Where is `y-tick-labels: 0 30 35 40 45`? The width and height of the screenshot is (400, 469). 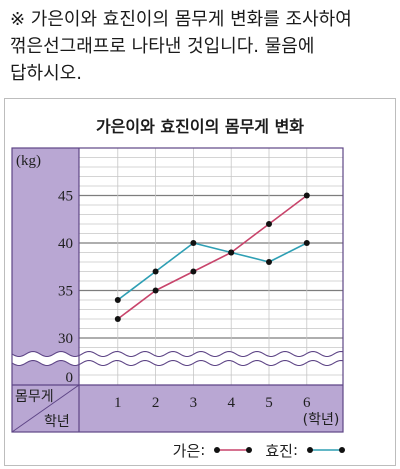 y-tick-labels: 0 30 35 40 45 is located at coordinates (65, 288).